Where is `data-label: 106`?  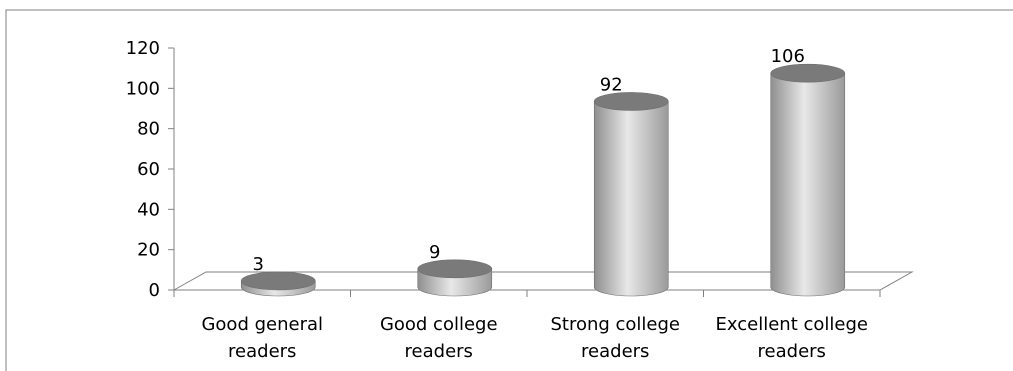 data-label: 106 is located at coordinates (788, 56).